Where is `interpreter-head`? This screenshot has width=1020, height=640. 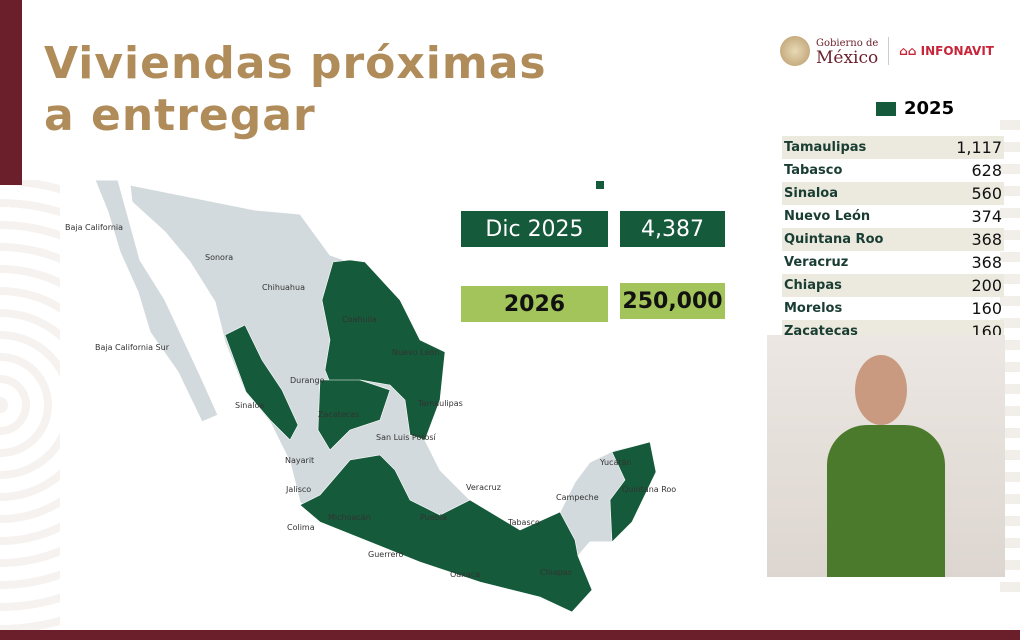 interpreter-head is located at coordinates (881, 390).